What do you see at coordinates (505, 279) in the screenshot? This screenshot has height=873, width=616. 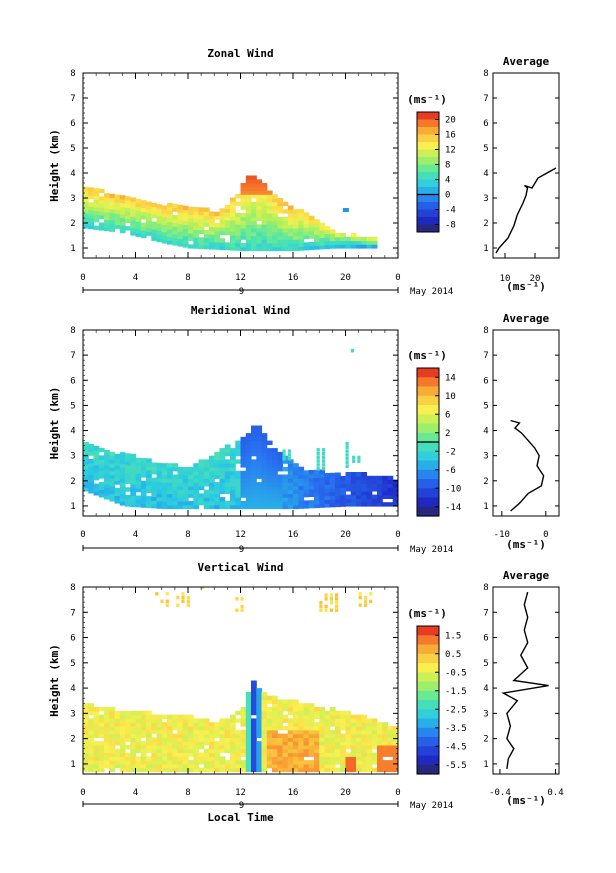 I see `average-x-tick-label: 10` at bounding box center [505, 279].